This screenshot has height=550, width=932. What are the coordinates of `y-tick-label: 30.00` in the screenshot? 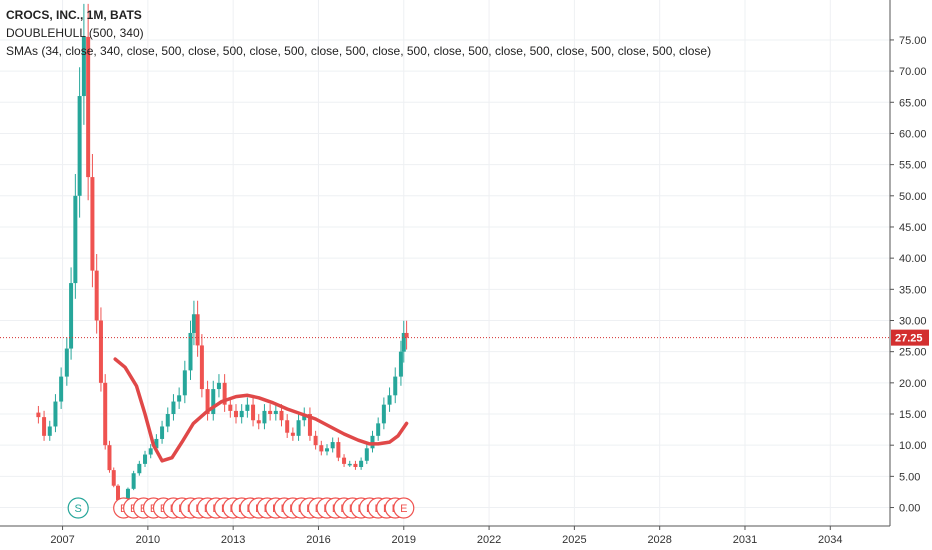 It's located at (913, 321).